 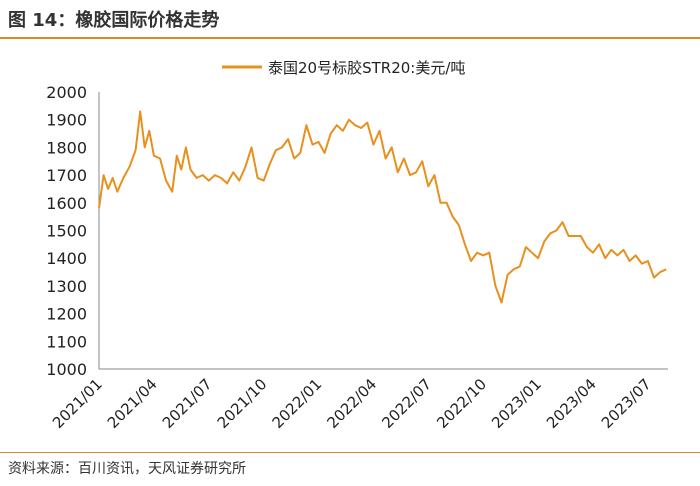 I want to click on x-tick-label: 2022/10, so click(x=461, y=403).